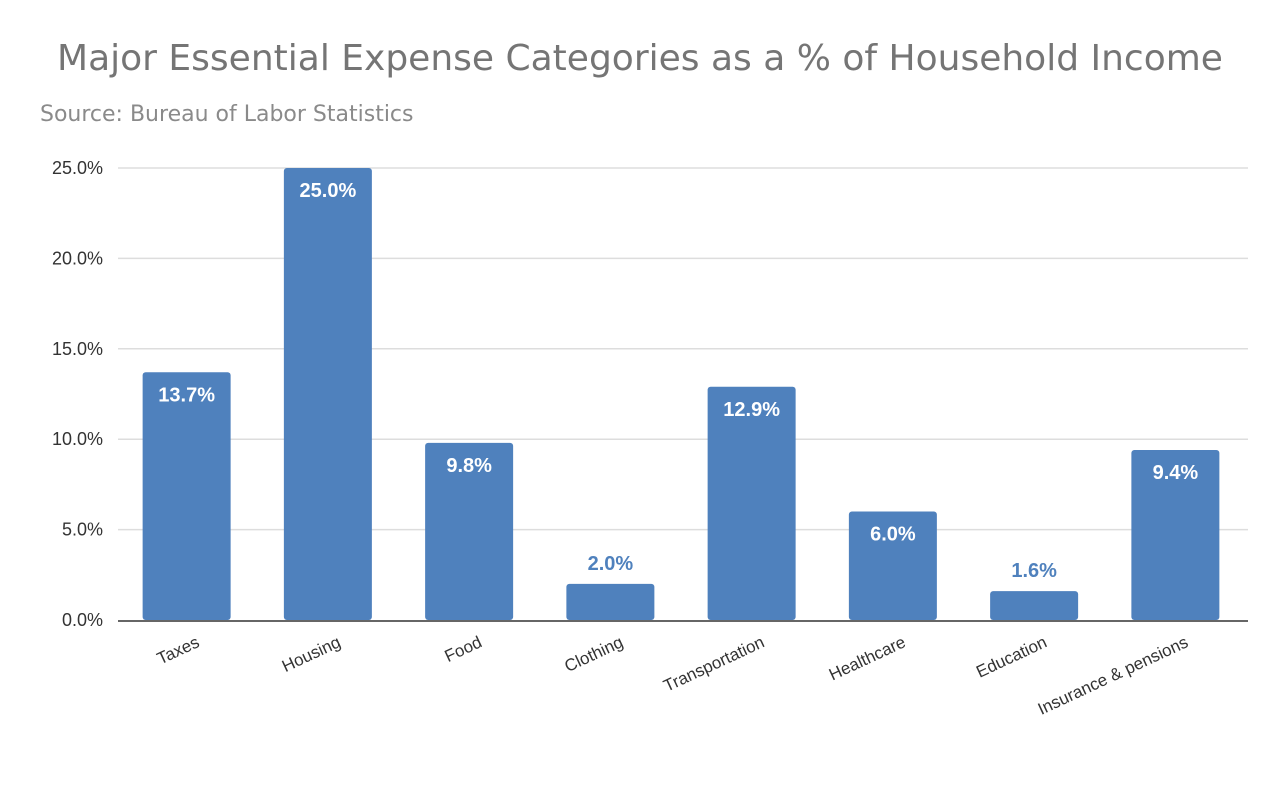 The height and width of the screenshot is (792, 1280). I want to click on data-label: 12.9%, so click(751, 410).